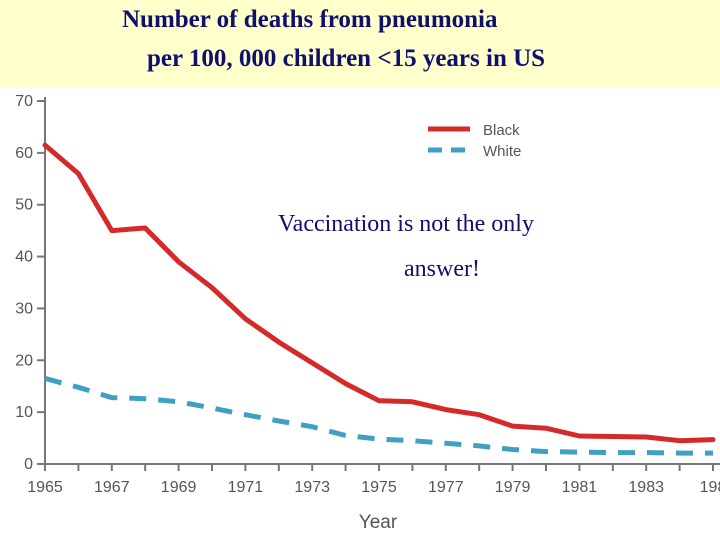 This screenshot has height=540, width=720. What do you see at coordinates (28, 464) in the screenshot?
I see `y-tick-label: 0` at bounding box center [28, 464].